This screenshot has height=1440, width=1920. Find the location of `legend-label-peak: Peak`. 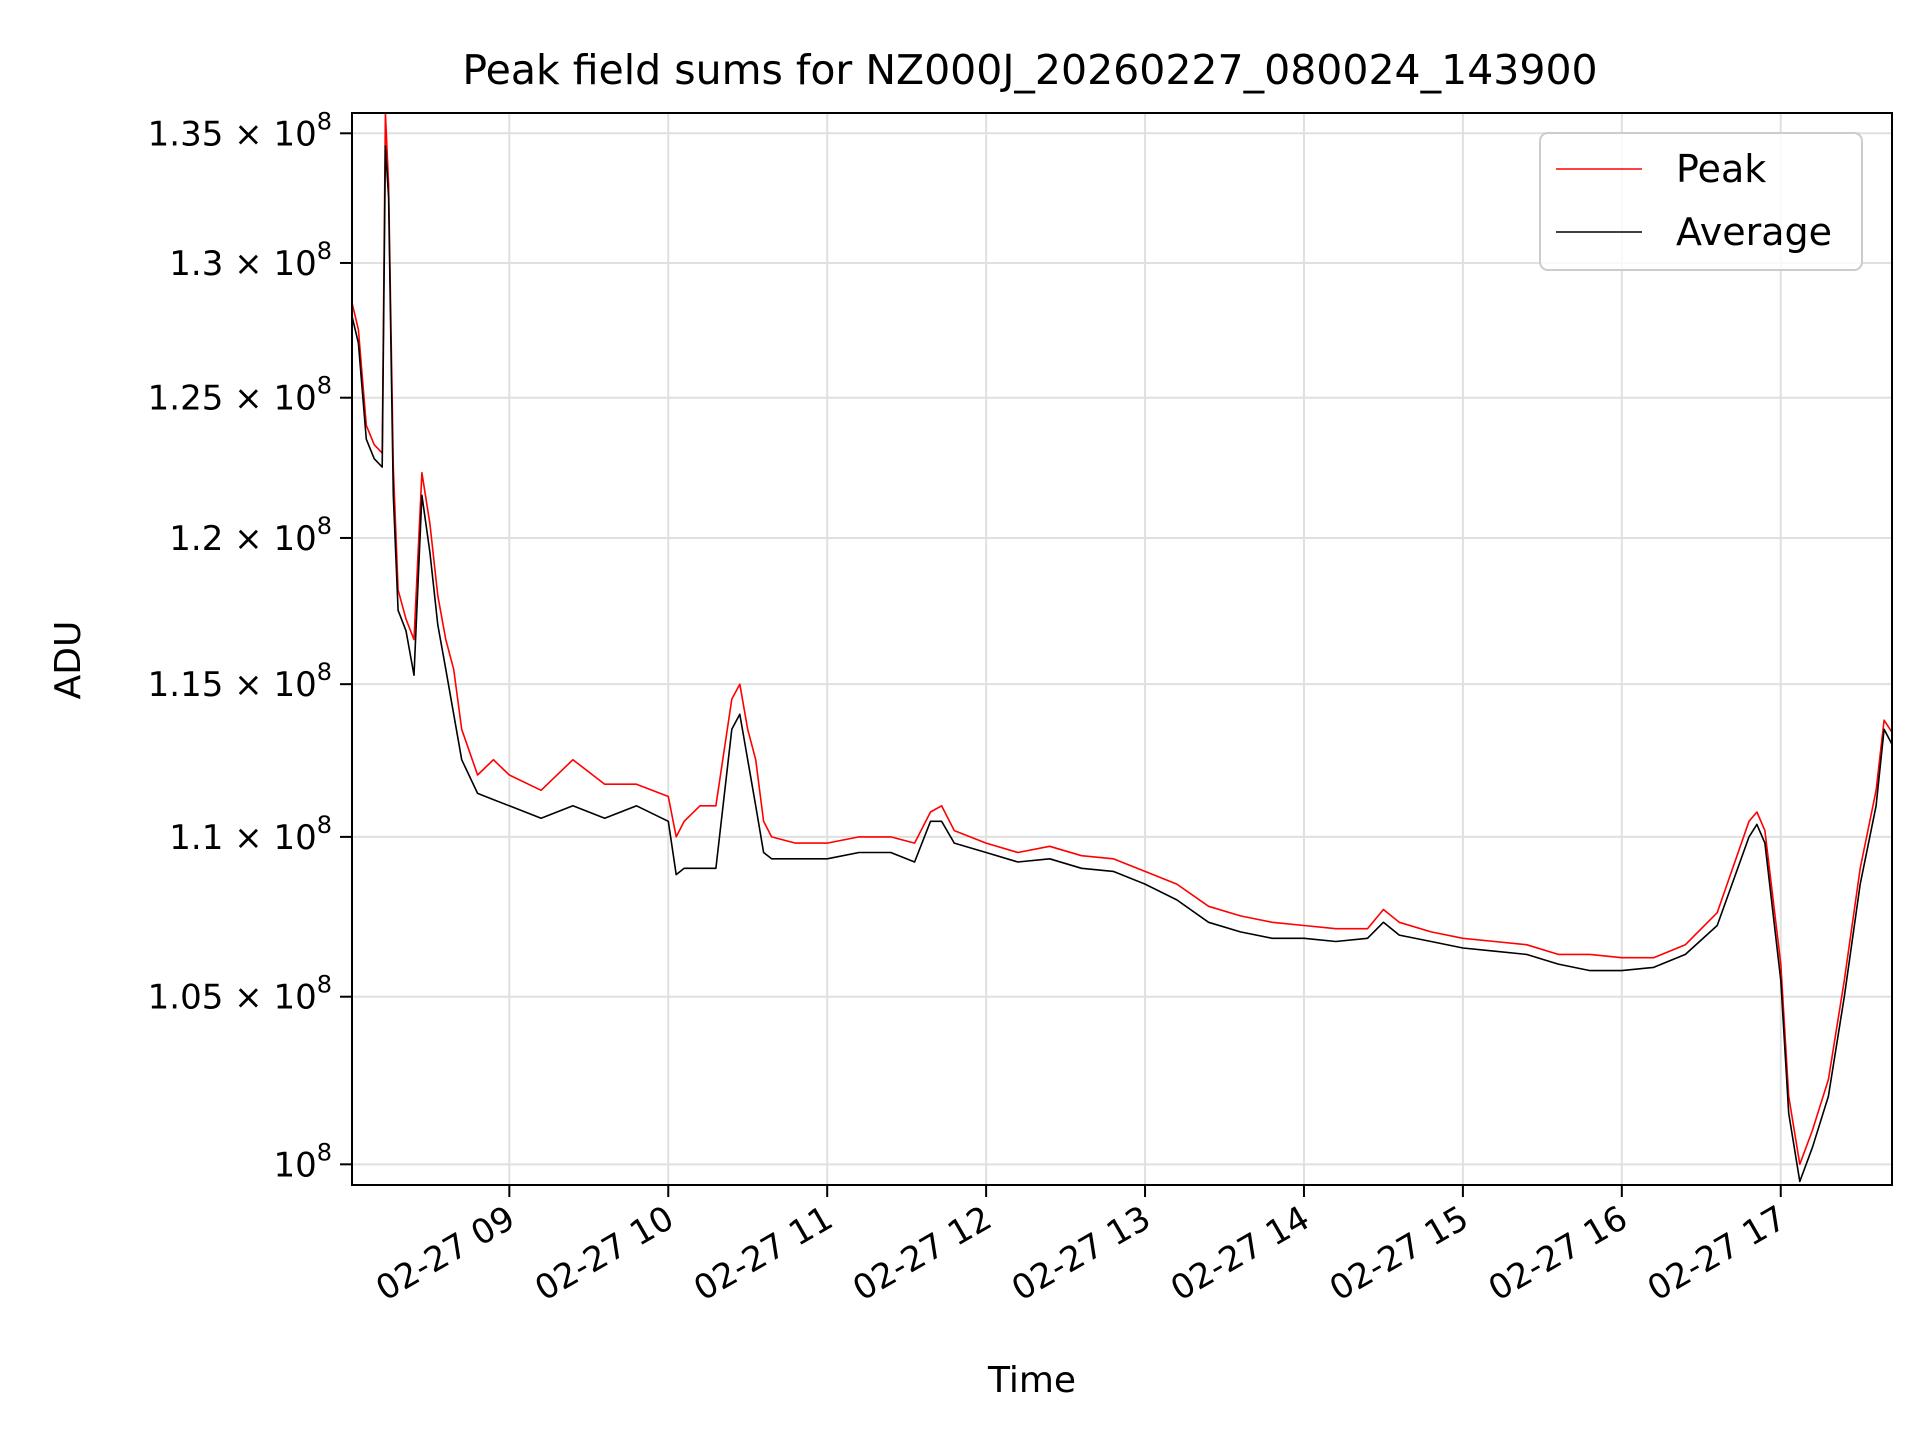

legend-label-peak: Peak is located at coordinates (1721, 169).